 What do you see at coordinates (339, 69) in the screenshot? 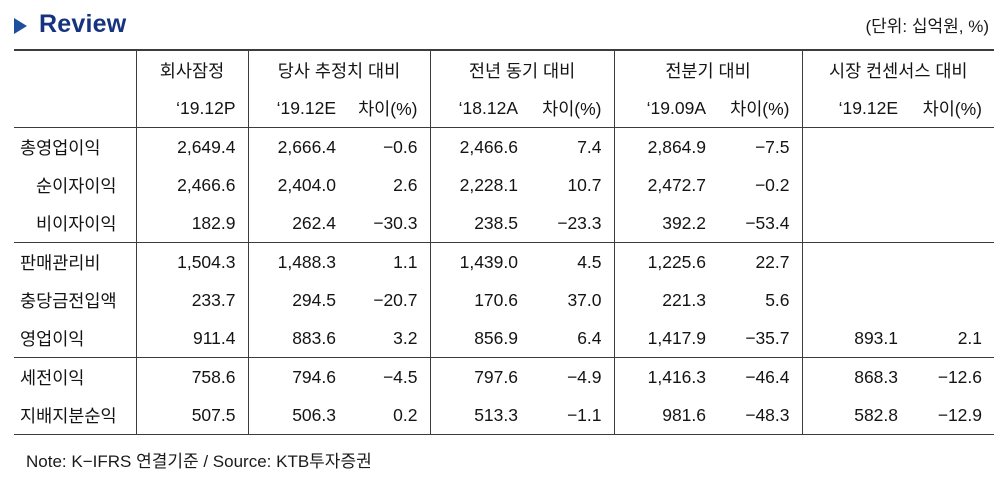
I see `group-header-cell: 당사 추정치 대비` at bounding box center [339, 69].